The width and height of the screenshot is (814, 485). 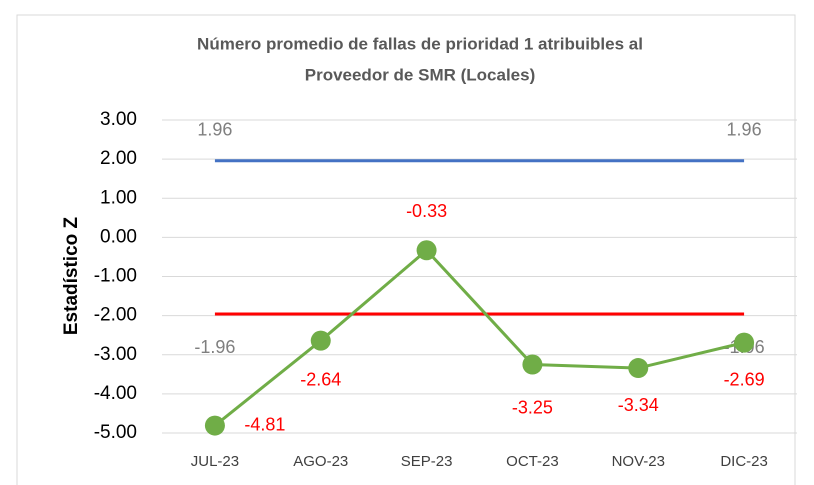 What do you see at coordinates (264, 424) in the screenshot?
I see `data-label: -4.81` at bounding box center [264, 424].